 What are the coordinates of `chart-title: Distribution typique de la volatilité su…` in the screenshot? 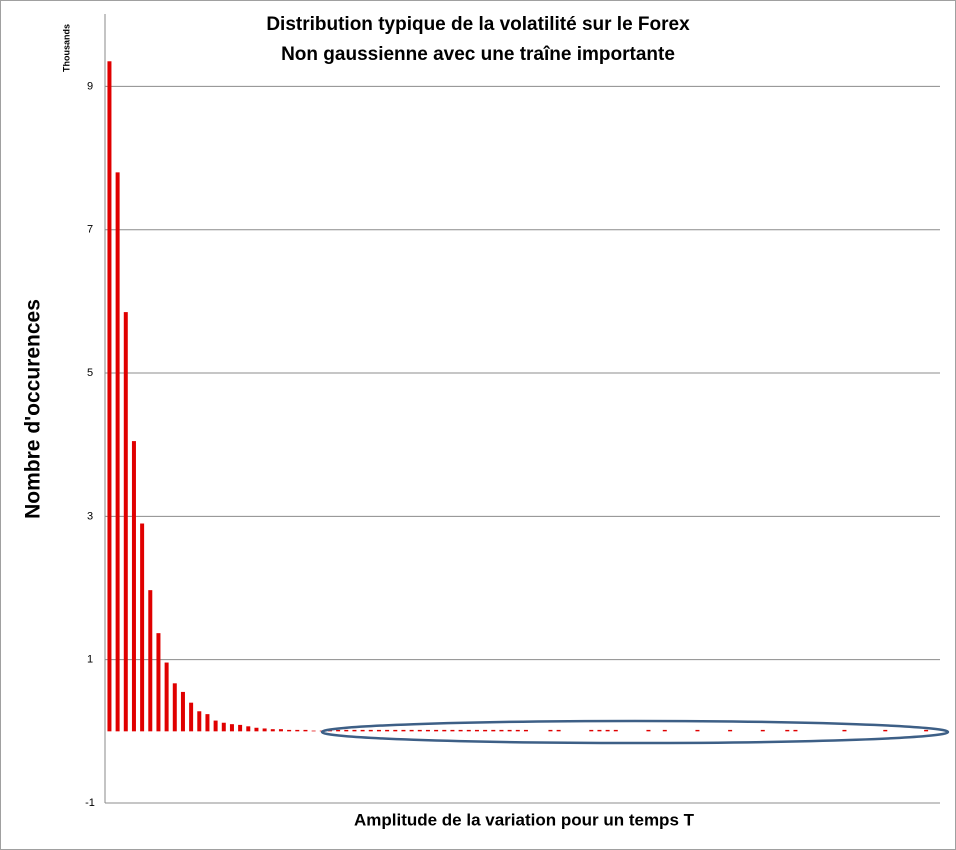 It's located at (478, 24).